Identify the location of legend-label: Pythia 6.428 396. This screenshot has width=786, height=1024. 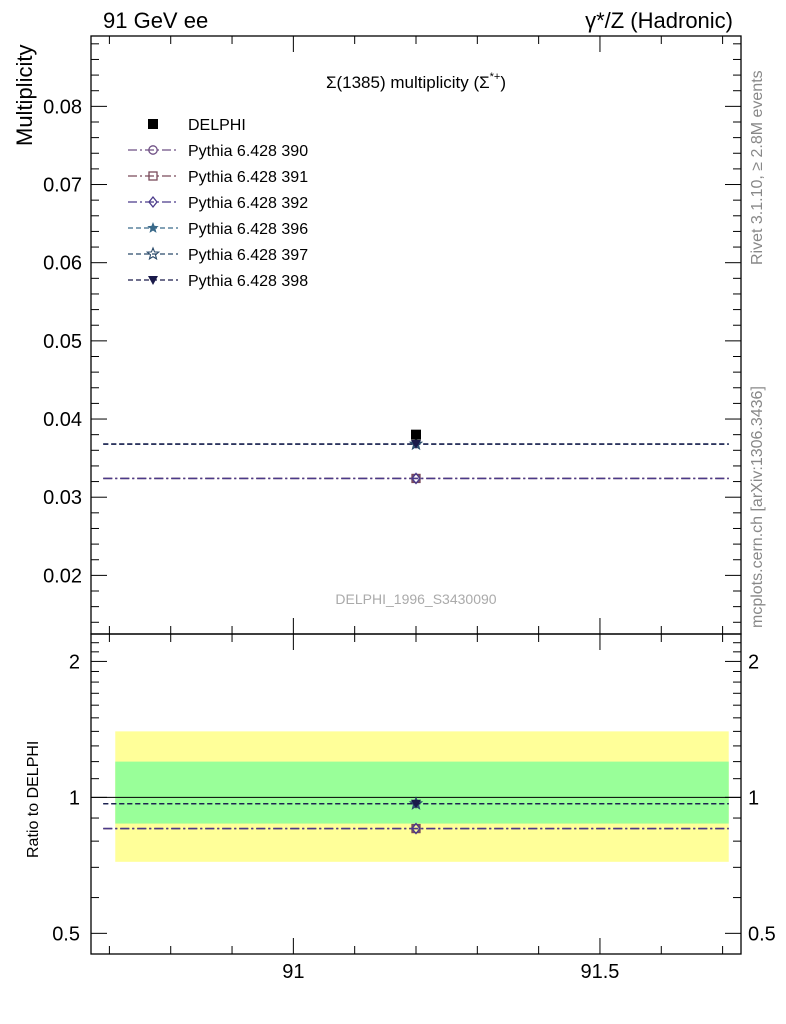
(248, 229).